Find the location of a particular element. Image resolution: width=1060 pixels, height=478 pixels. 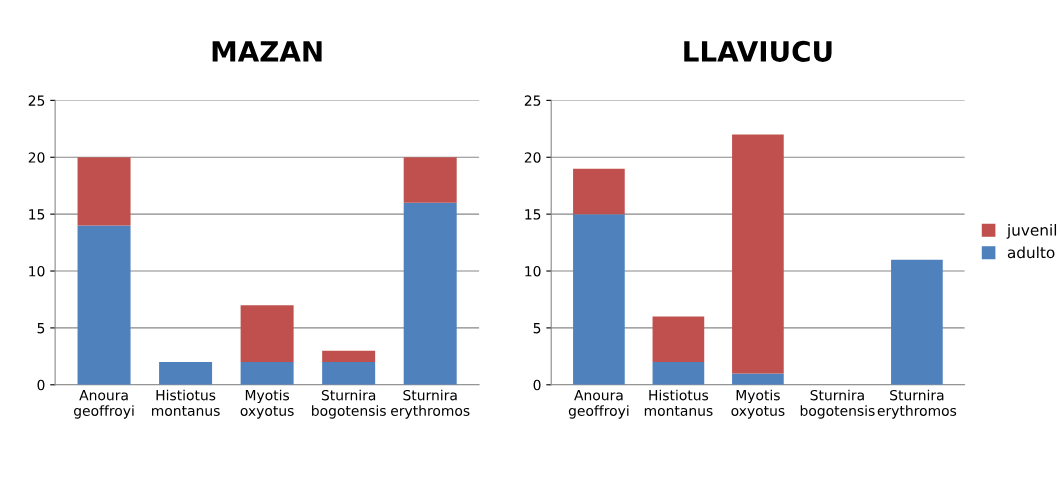

legend-label: juvenil is located at coordinates (1031, 231).